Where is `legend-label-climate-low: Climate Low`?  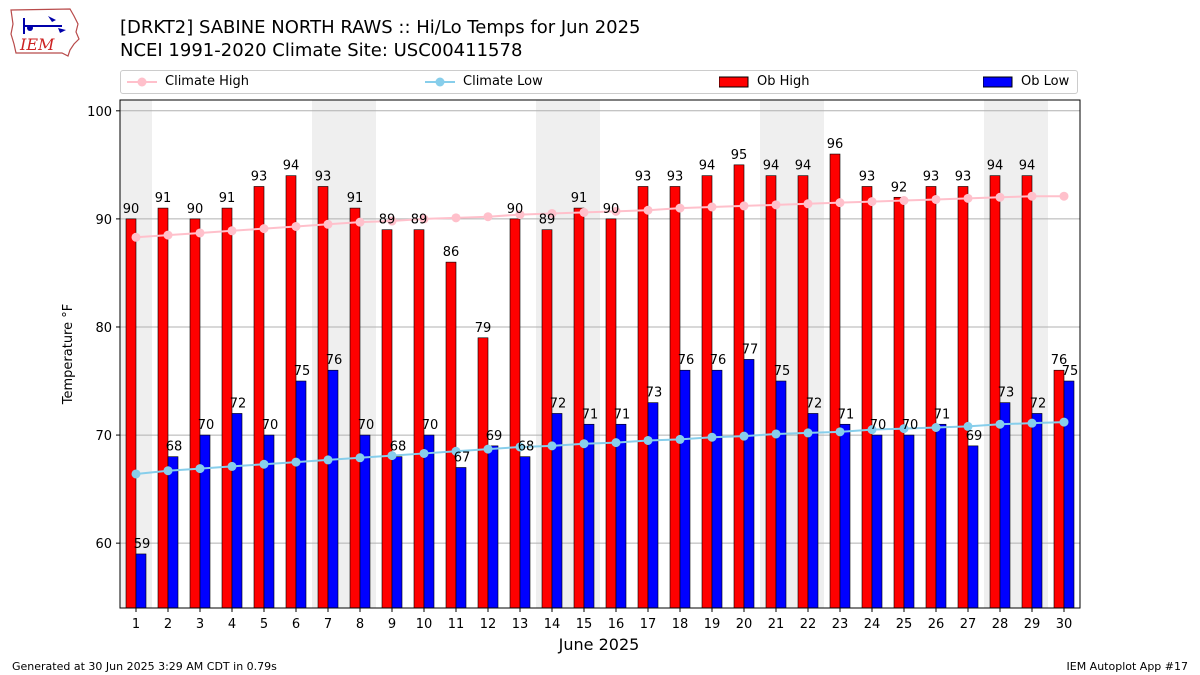 legend-label-climate-low: Climate Low is located at coordinates (503, 81).